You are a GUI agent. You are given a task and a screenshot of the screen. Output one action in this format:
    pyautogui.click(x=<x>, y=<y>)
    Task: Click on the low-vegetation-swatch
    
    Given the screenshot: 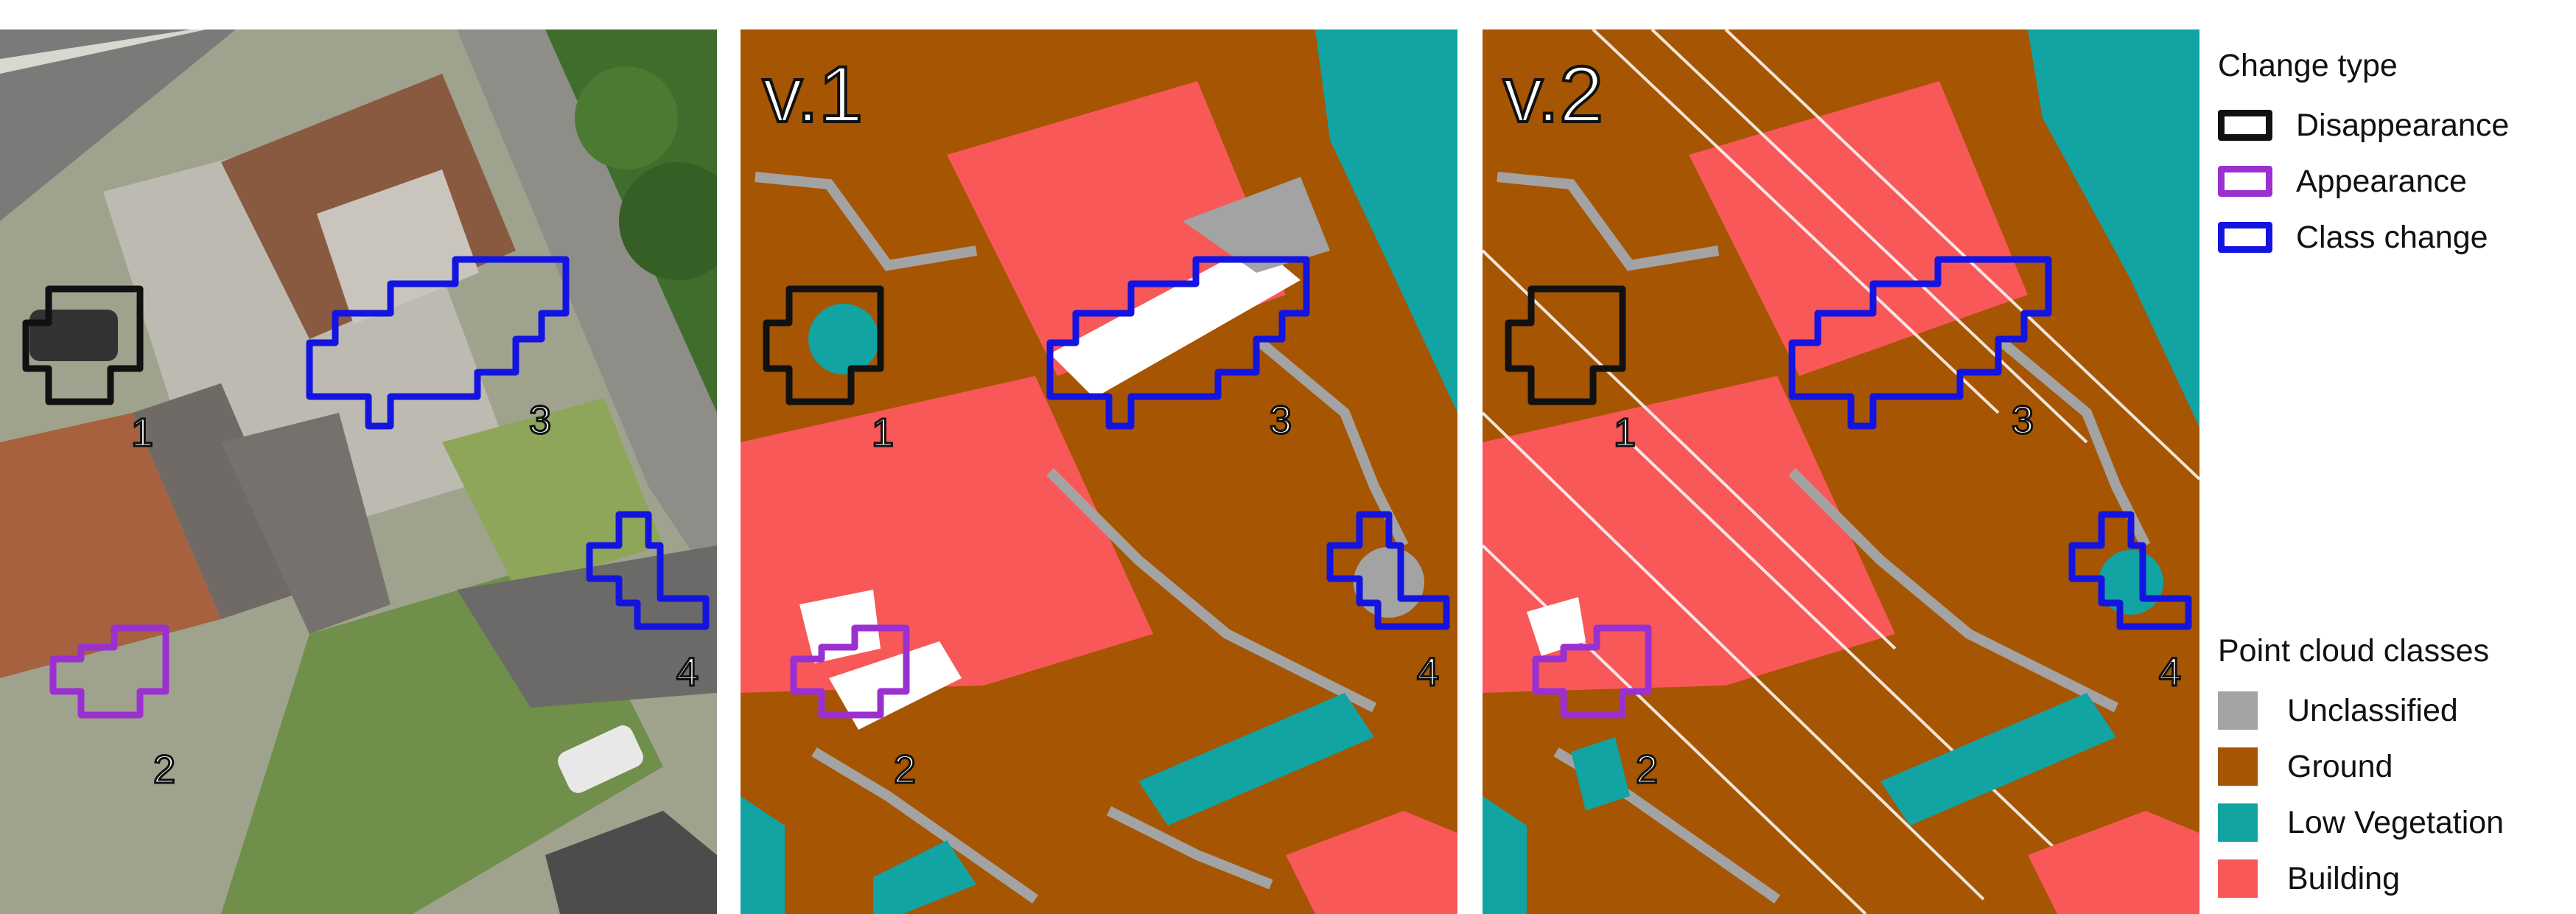 What is the action you would take?
    pyautogui.click(x=2238, y=822)
    